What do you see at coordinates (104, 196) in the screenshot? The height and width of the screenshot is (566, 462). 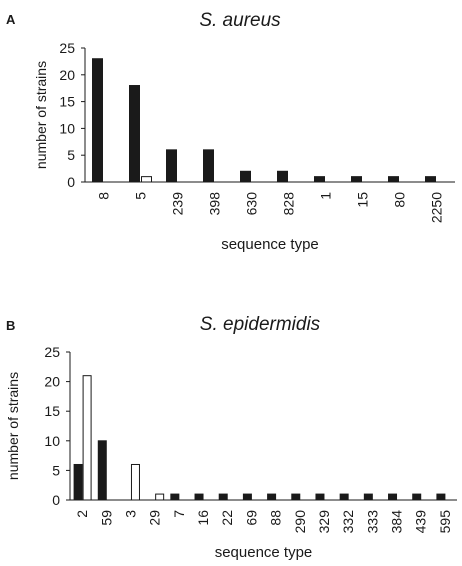 I see `x-tick-label: 8` at bounding box center [104, 196].